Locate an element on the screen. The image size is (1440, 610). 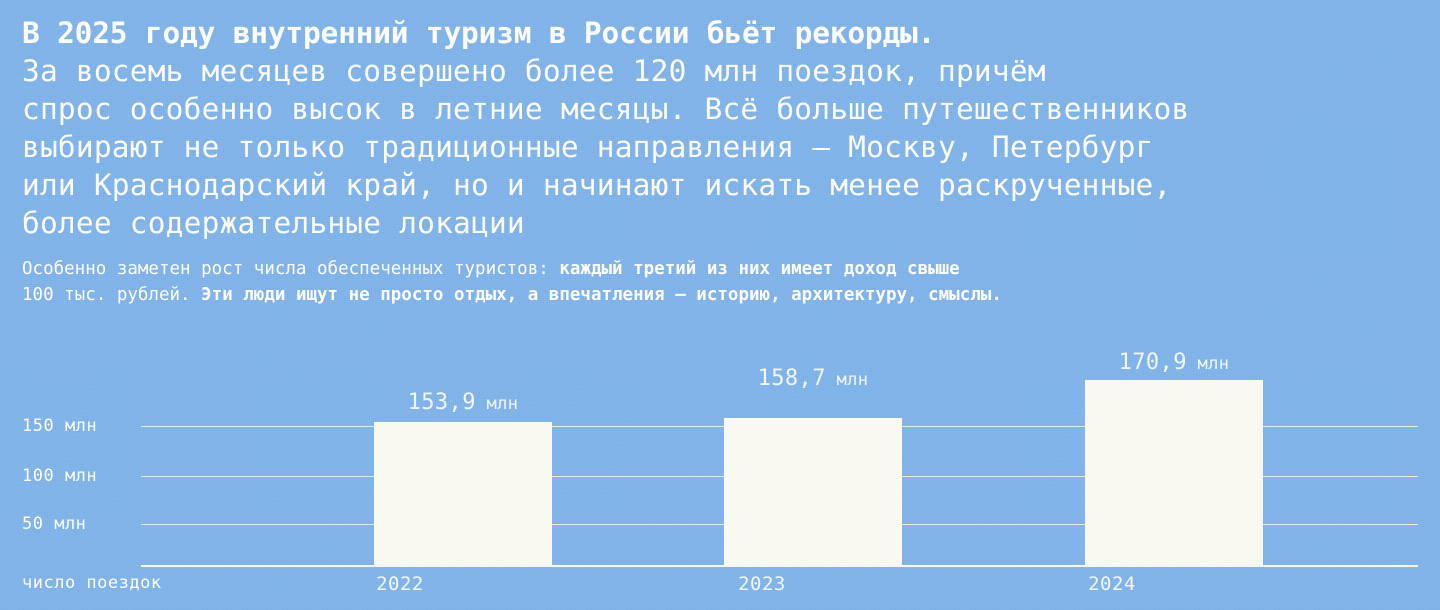
sublead-line-1-bold: каждый третий из них имеет доход свыше is located at coordinates (759, 269).